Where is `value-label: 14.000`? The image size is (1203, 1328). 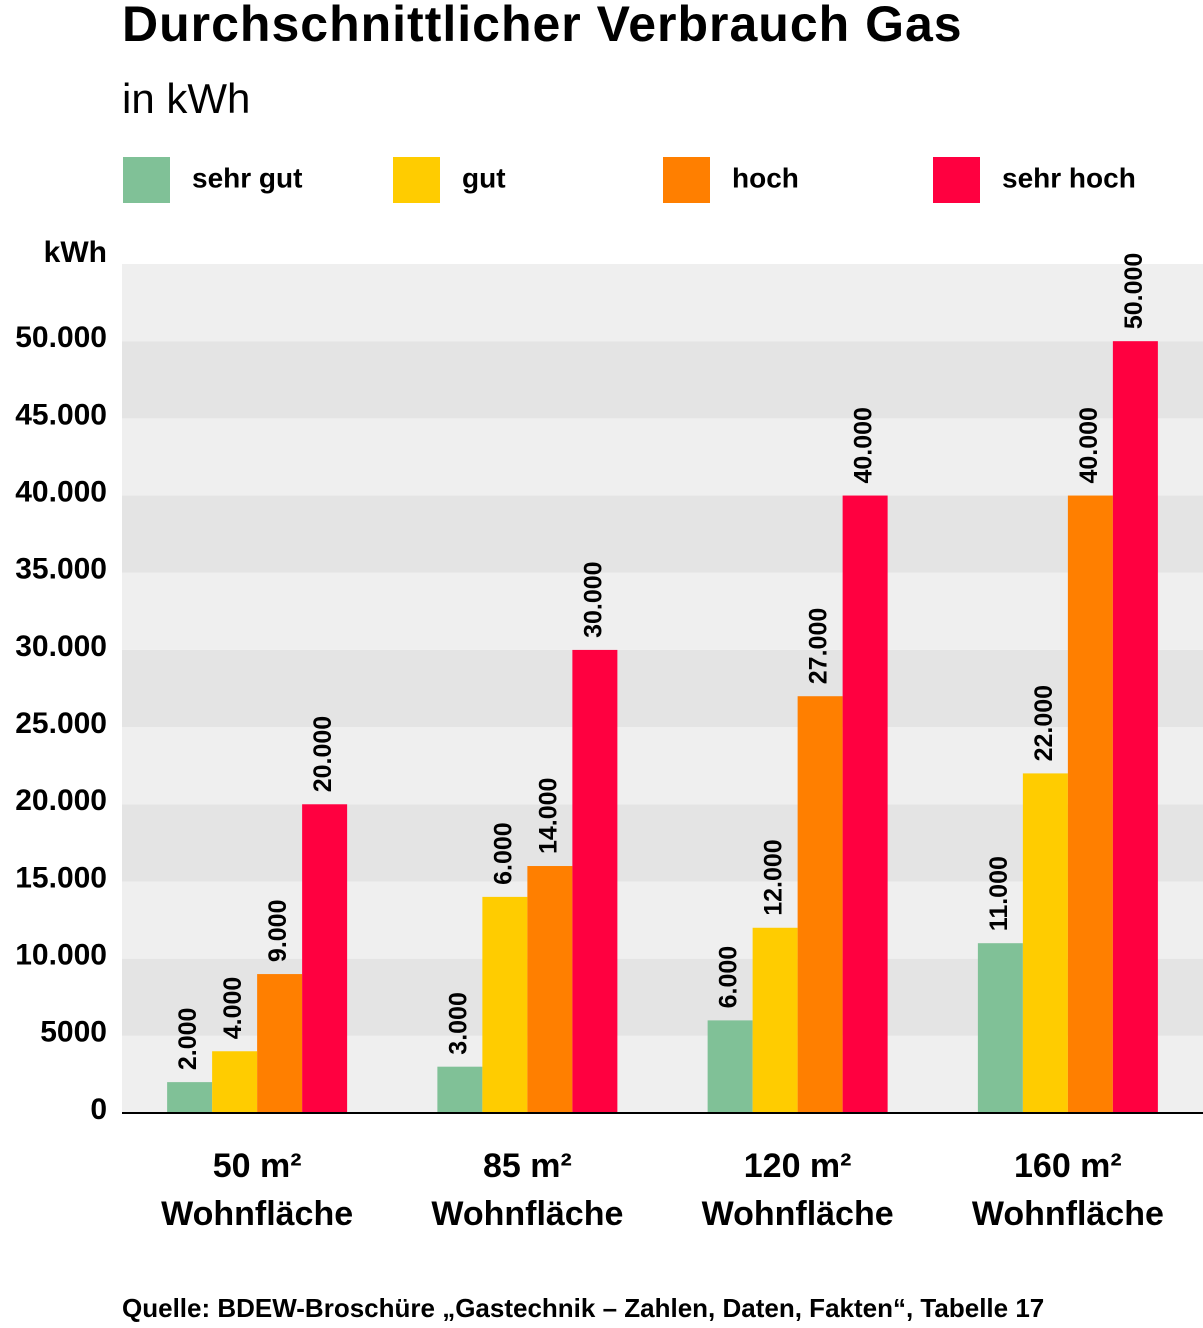
value-label: 14.000 is located at coordinates (548, 816).